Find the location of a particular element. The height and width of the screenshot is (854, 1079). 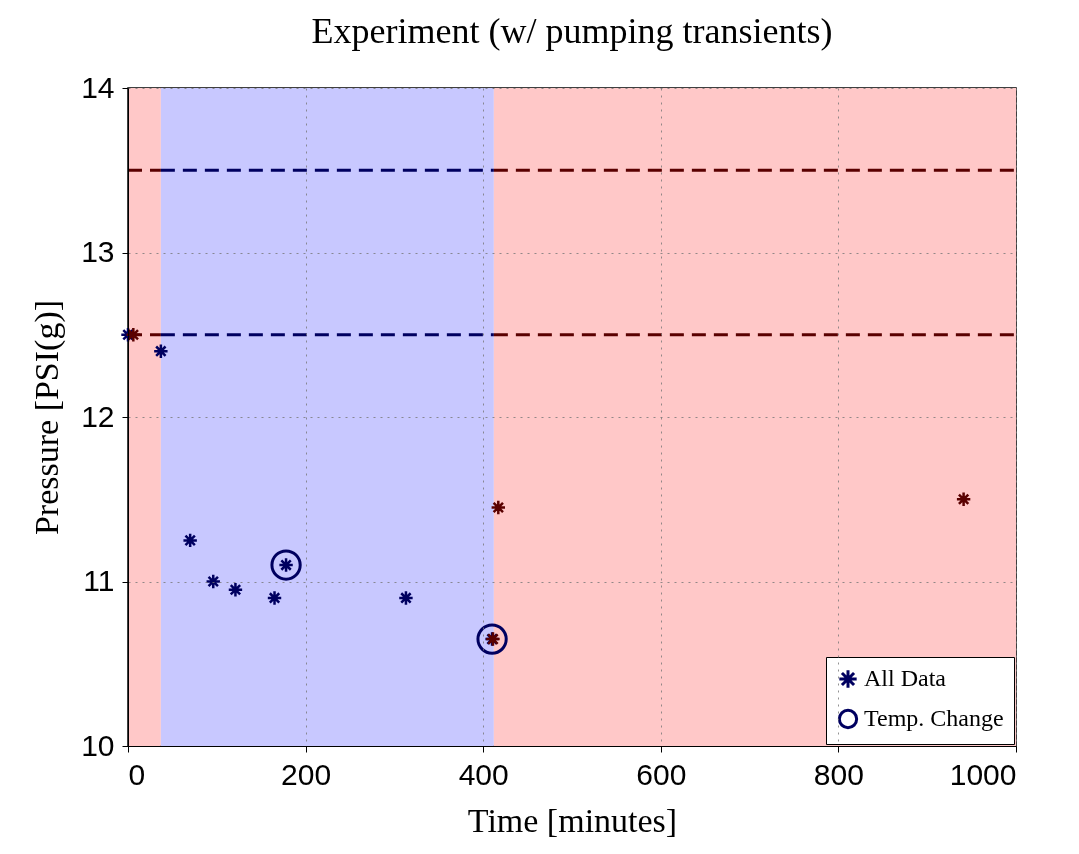

x-tick-label: 1000 is located at coordinates (983, 774).